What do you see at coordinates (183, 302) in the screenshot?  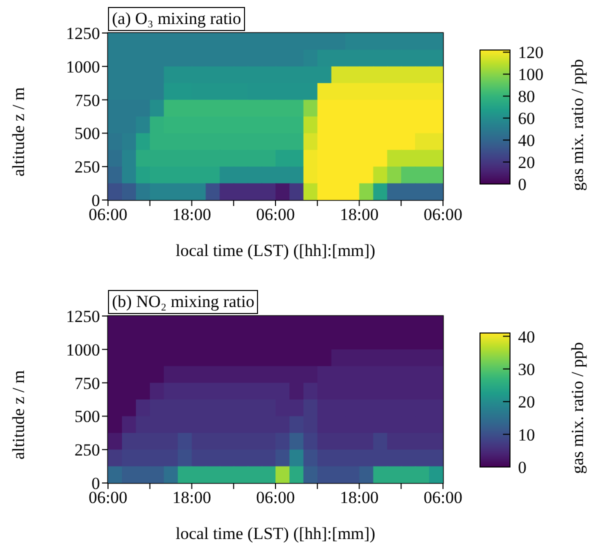 I see `chart-title: (b) NO₂ mixing ratio` at bounding box center [183, 302].